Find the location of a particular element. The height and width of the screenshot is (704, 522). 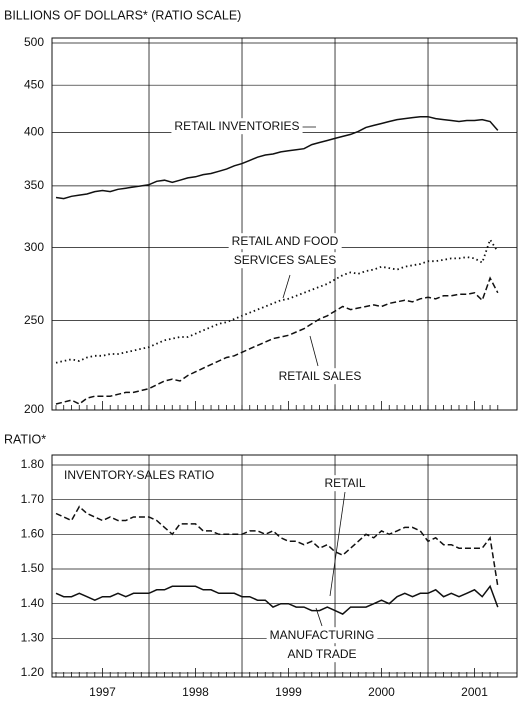

y-tick-label: 1.20 is located at coordinates (33, 672).